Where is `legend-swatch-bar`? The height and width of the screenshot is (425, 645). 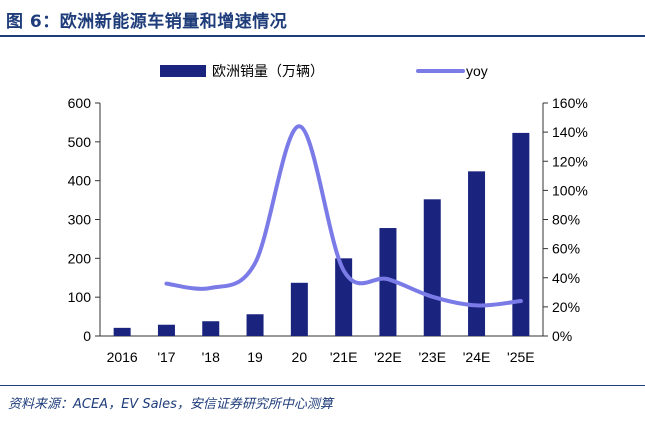
legend-swatch-bar is located at coordinates (183, 71).